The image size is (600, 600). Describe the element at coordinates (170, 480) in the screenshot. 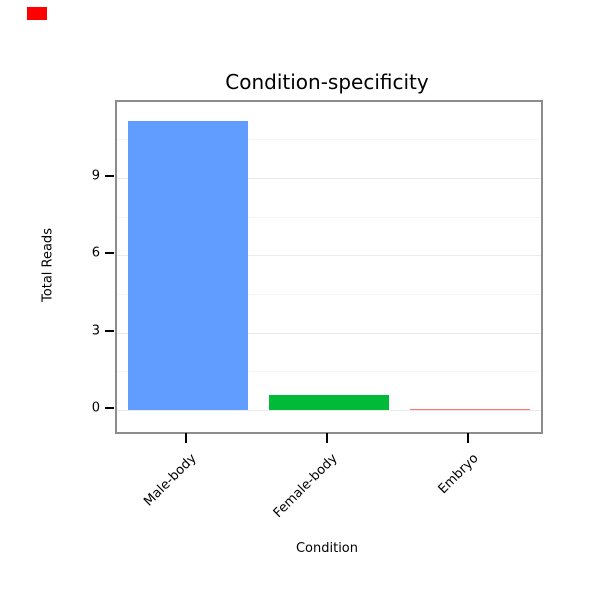

I see `x-tick-label: Male-body` at that location.